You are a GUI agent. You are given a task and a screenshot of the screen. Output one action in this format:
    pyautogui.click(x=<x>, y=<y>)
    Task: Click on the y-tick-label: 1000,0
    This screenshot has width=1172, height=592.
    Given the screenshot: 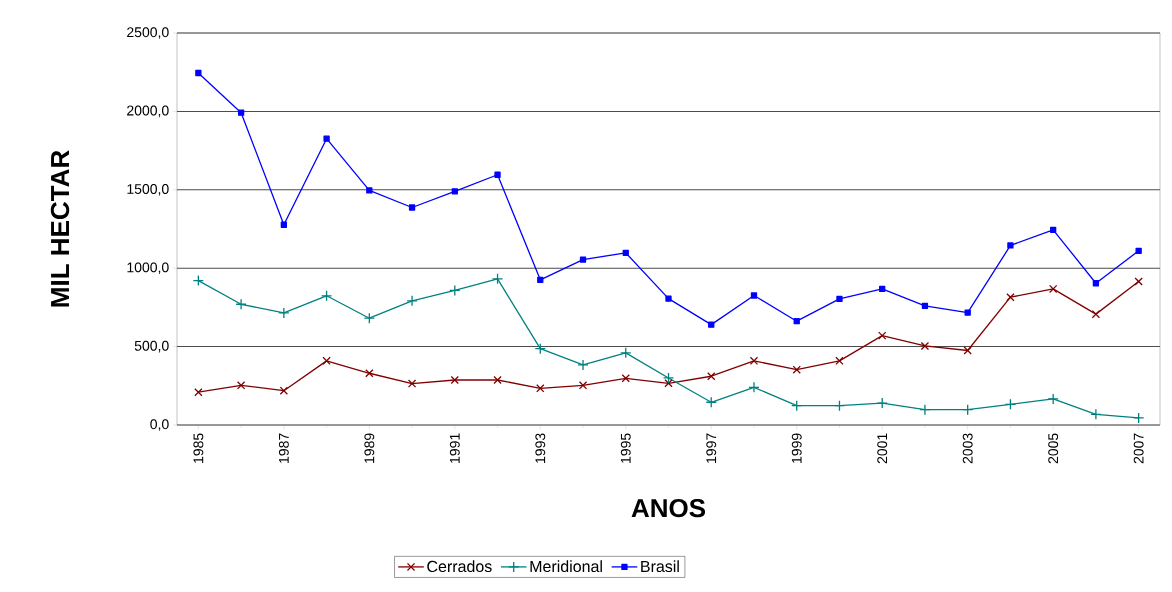 What is the action you would take?
    pyautogui.click(x=148, y=268)
    